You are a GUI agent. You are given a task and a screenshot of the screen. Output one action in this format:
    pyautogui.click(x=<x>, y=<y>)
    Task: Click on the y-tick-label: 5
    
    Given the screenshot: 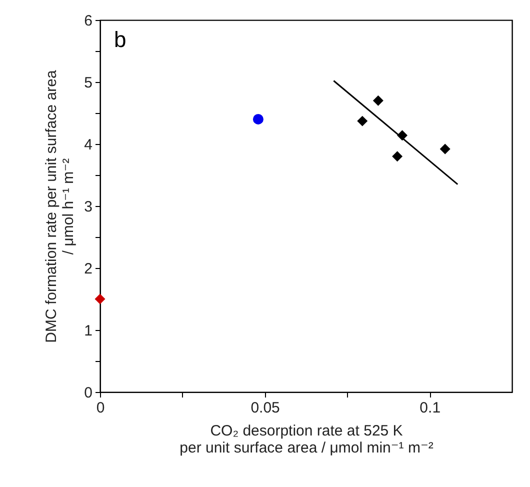 What is the action you would take?
    pyautogui.click(x=88, y=83)
    